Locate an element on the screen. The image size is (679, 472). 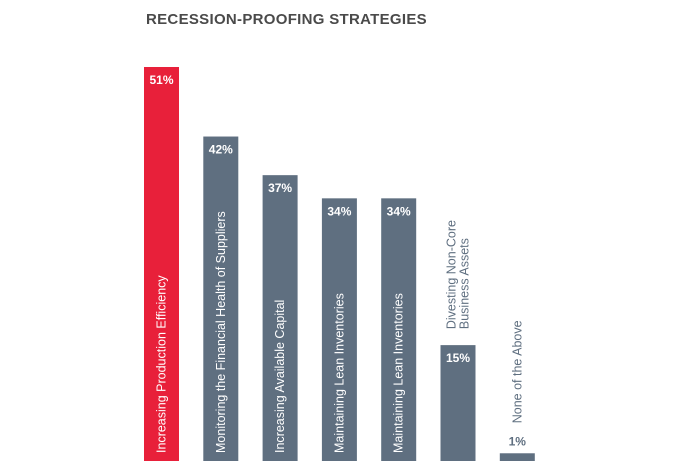
value-label-6: 15% is located at coordinates (458, 358).